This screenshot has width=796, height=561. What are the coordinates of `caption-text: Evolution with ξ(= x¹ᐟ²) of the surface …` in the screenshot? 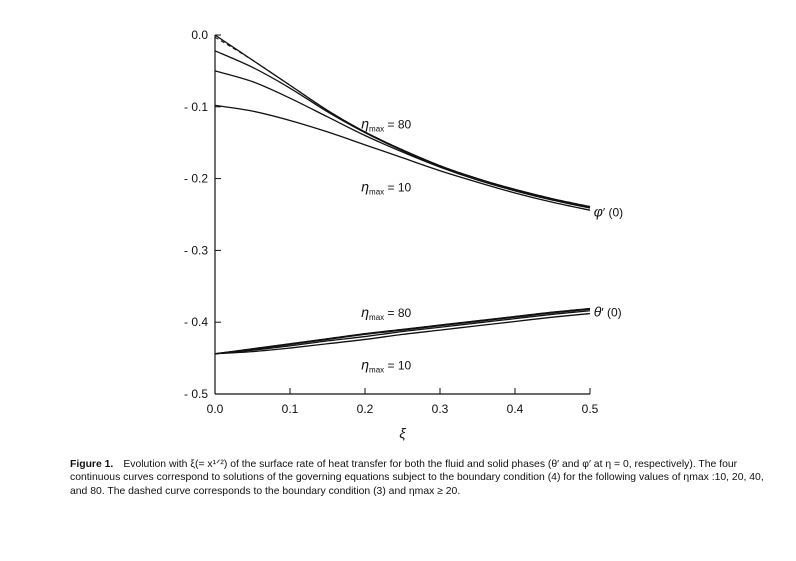 It's located at (417, 478).